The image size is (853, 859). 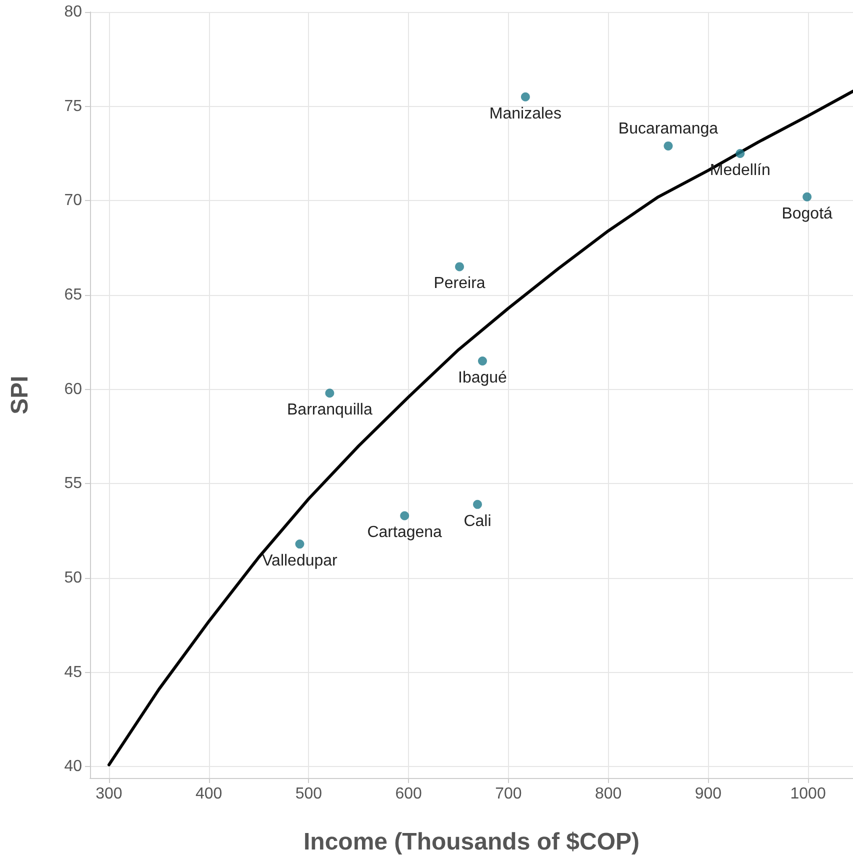 I want to click on y-tick-label: 80, so click(x=73, y=12).